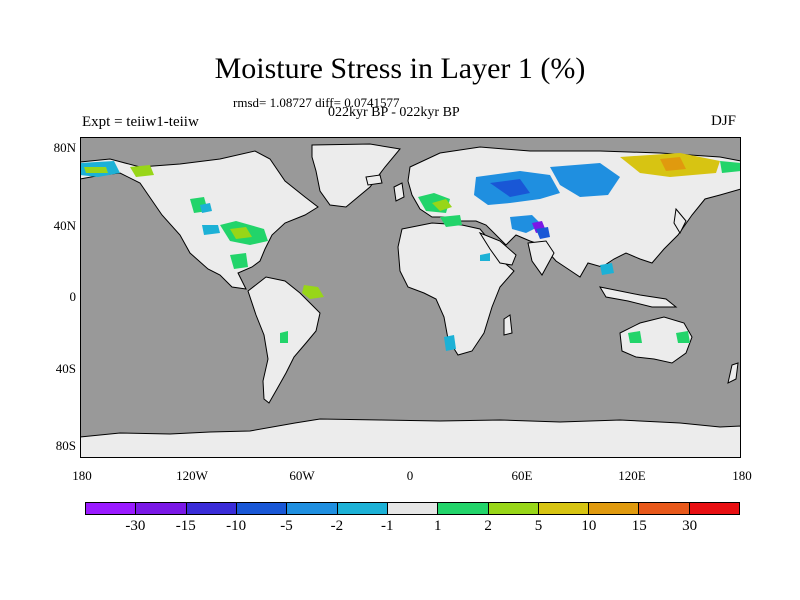 The width and height of the screenshot is (800, 600). Describe the element at coordinates (724, 121) in the screenshot. I see `season-label: DJF` at that location.